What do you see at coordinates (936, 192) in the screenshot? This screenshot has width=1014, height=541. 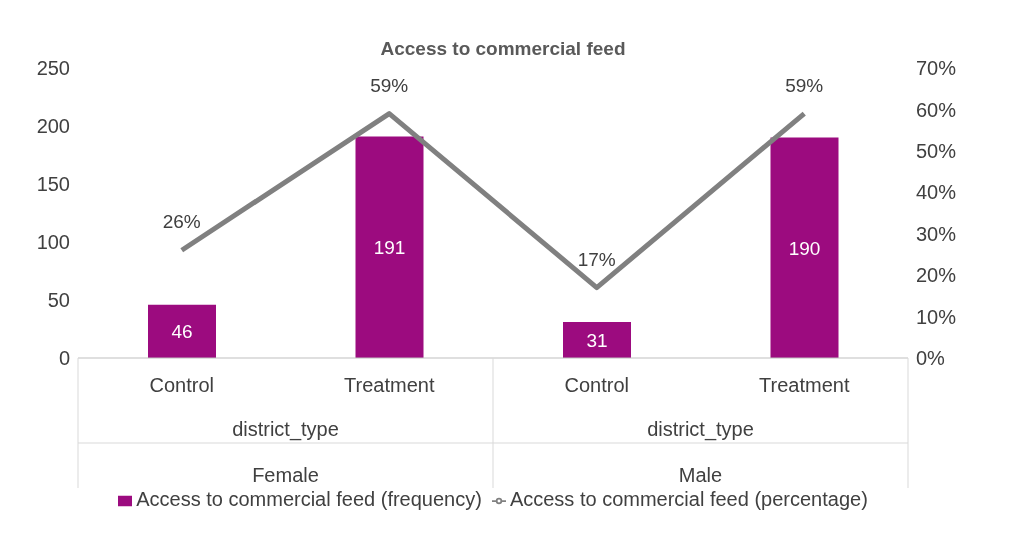 I see `y2-tick-label: 40%` at bounding box center [936, 192].